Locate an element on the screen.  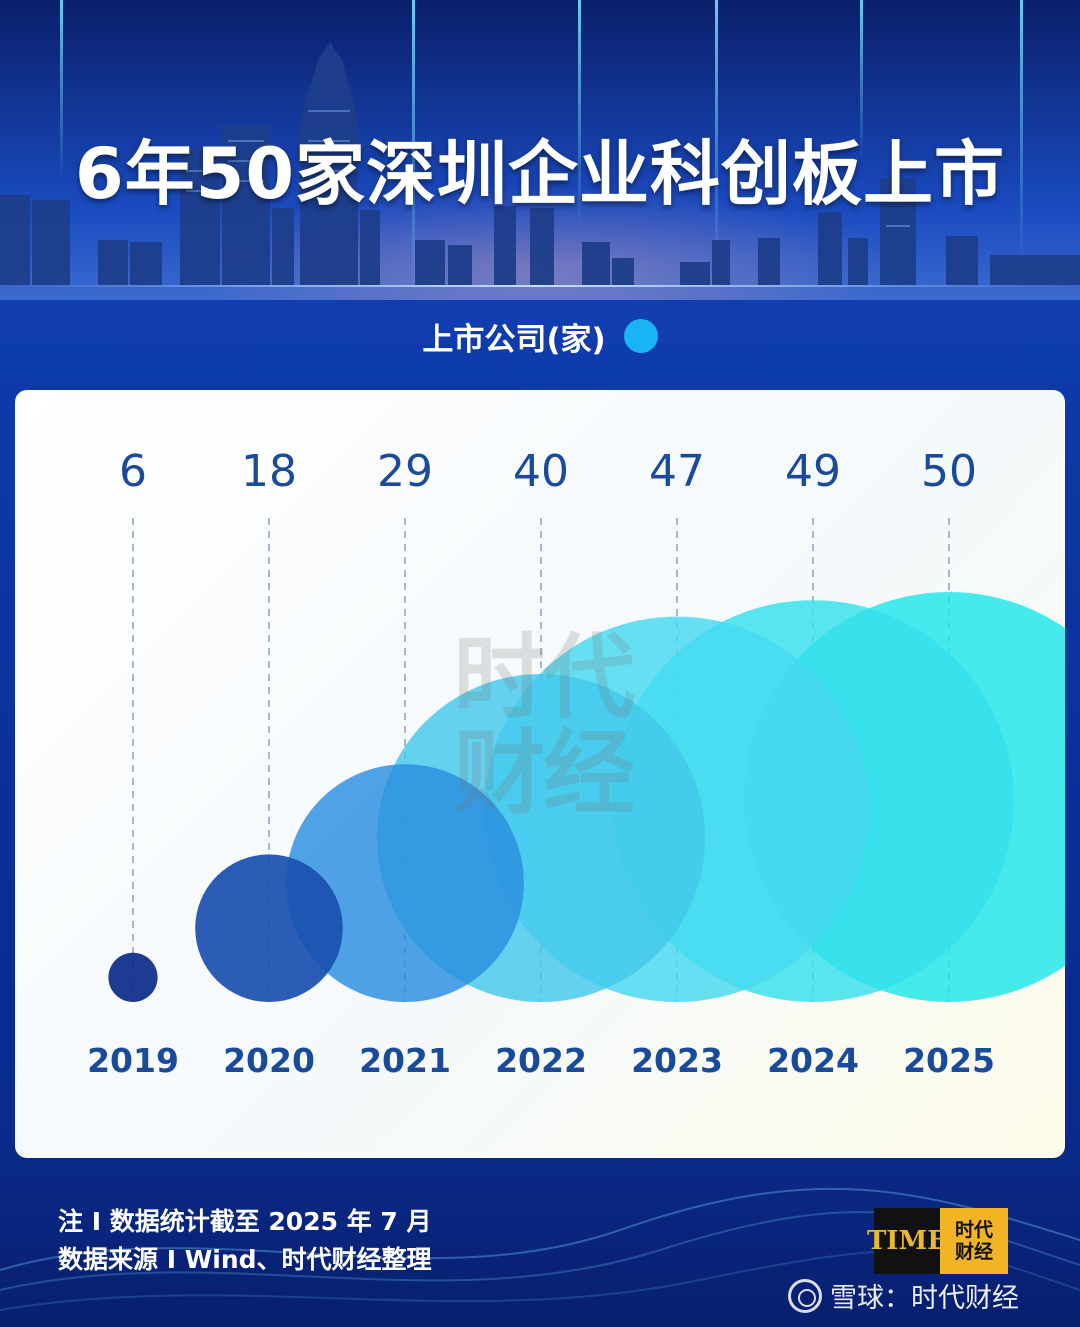
value-label-2024: 49 is located at coordinates (813, 471).